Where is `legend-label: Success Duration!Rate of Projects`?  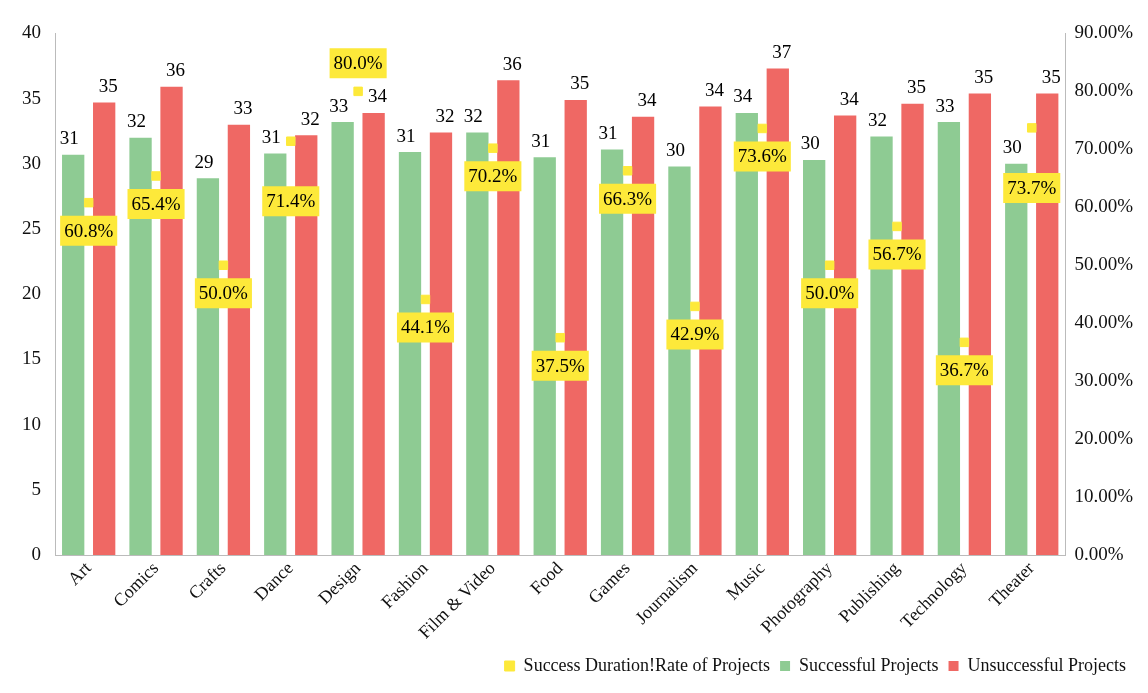
legend-label: Success Duration!Rate of Projects is located at coordinates (647, 664).